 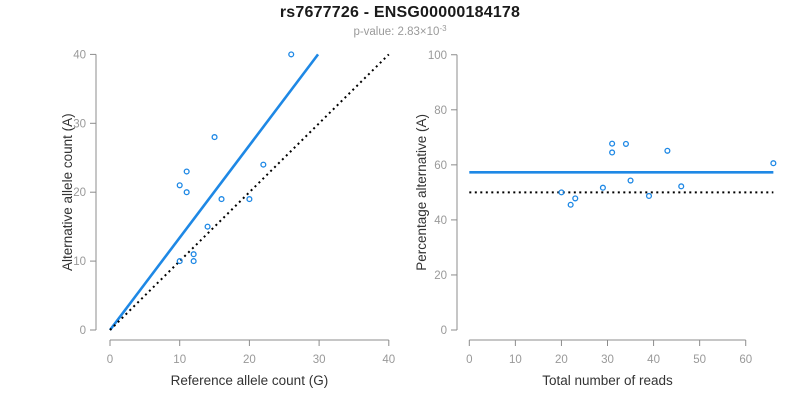 I want to click on y-tick-label: 80, so click(x=440, y=111).